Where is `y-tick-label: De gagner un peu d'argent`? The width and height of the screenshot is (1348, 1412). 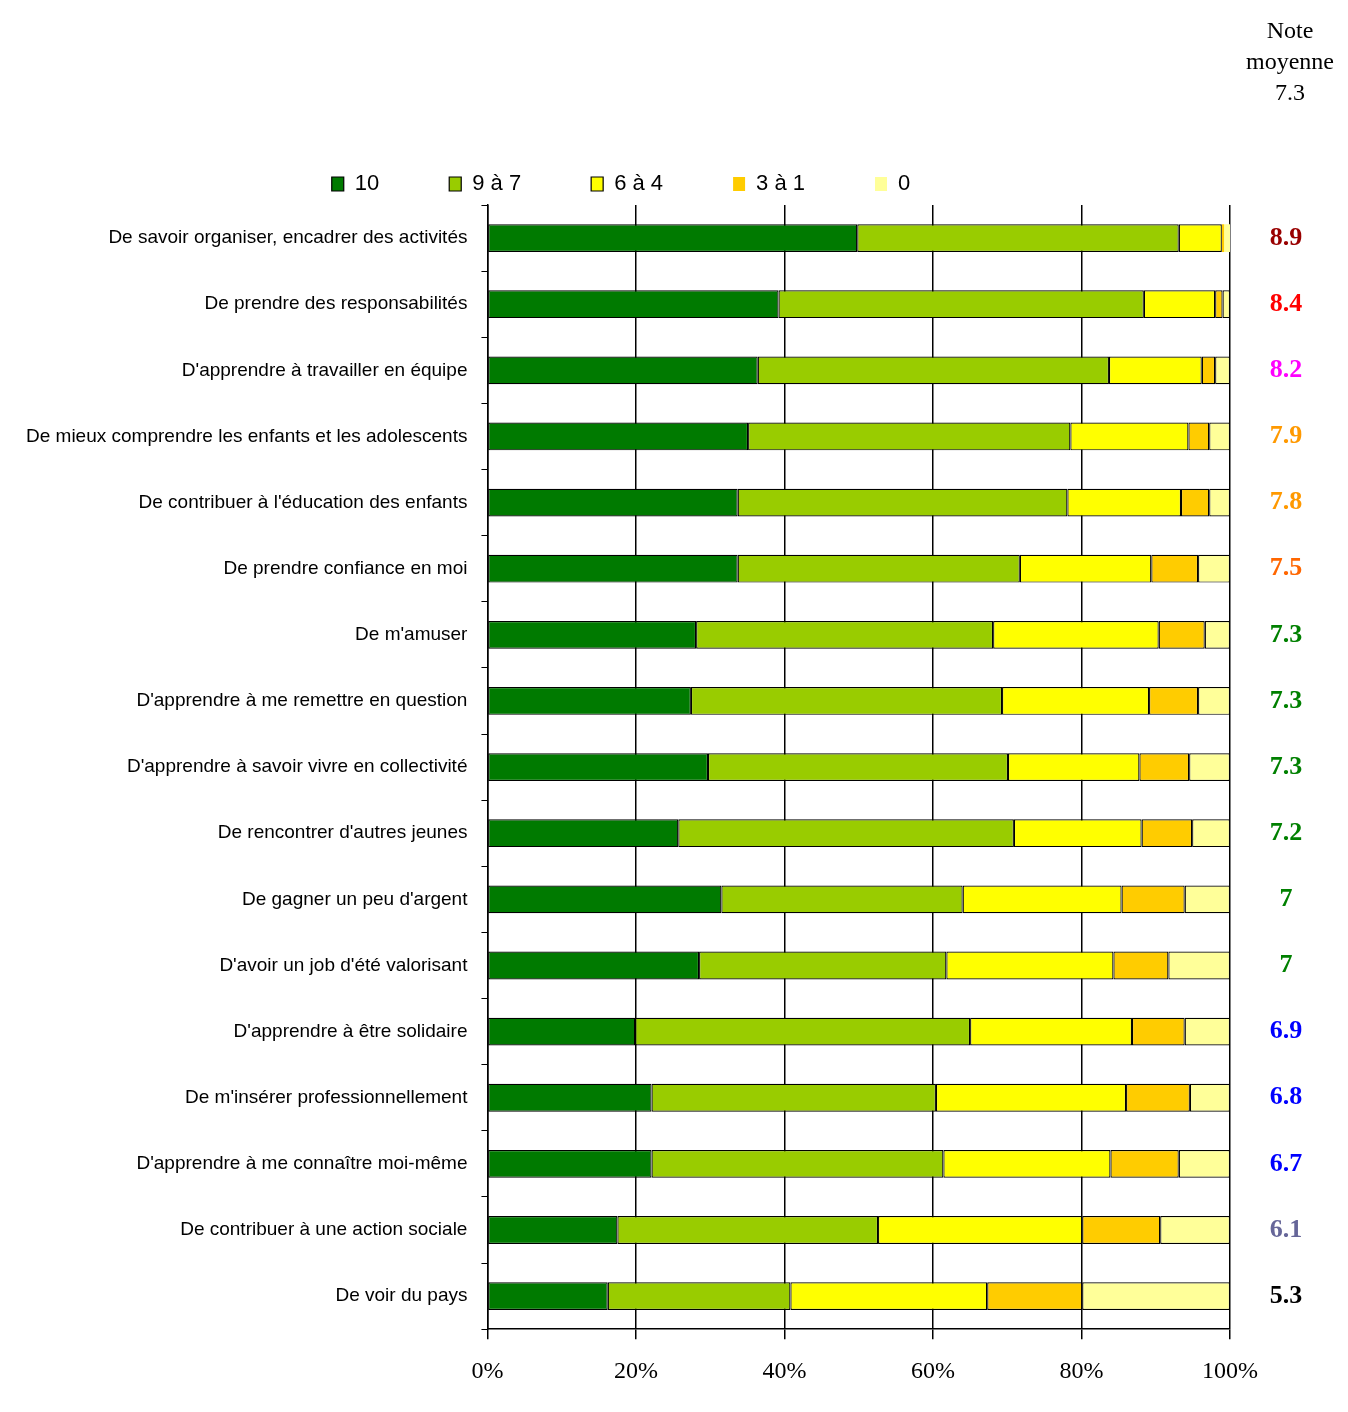 y-tick-label: De gagner un peu d'argent is located at coordinates (355, 898).